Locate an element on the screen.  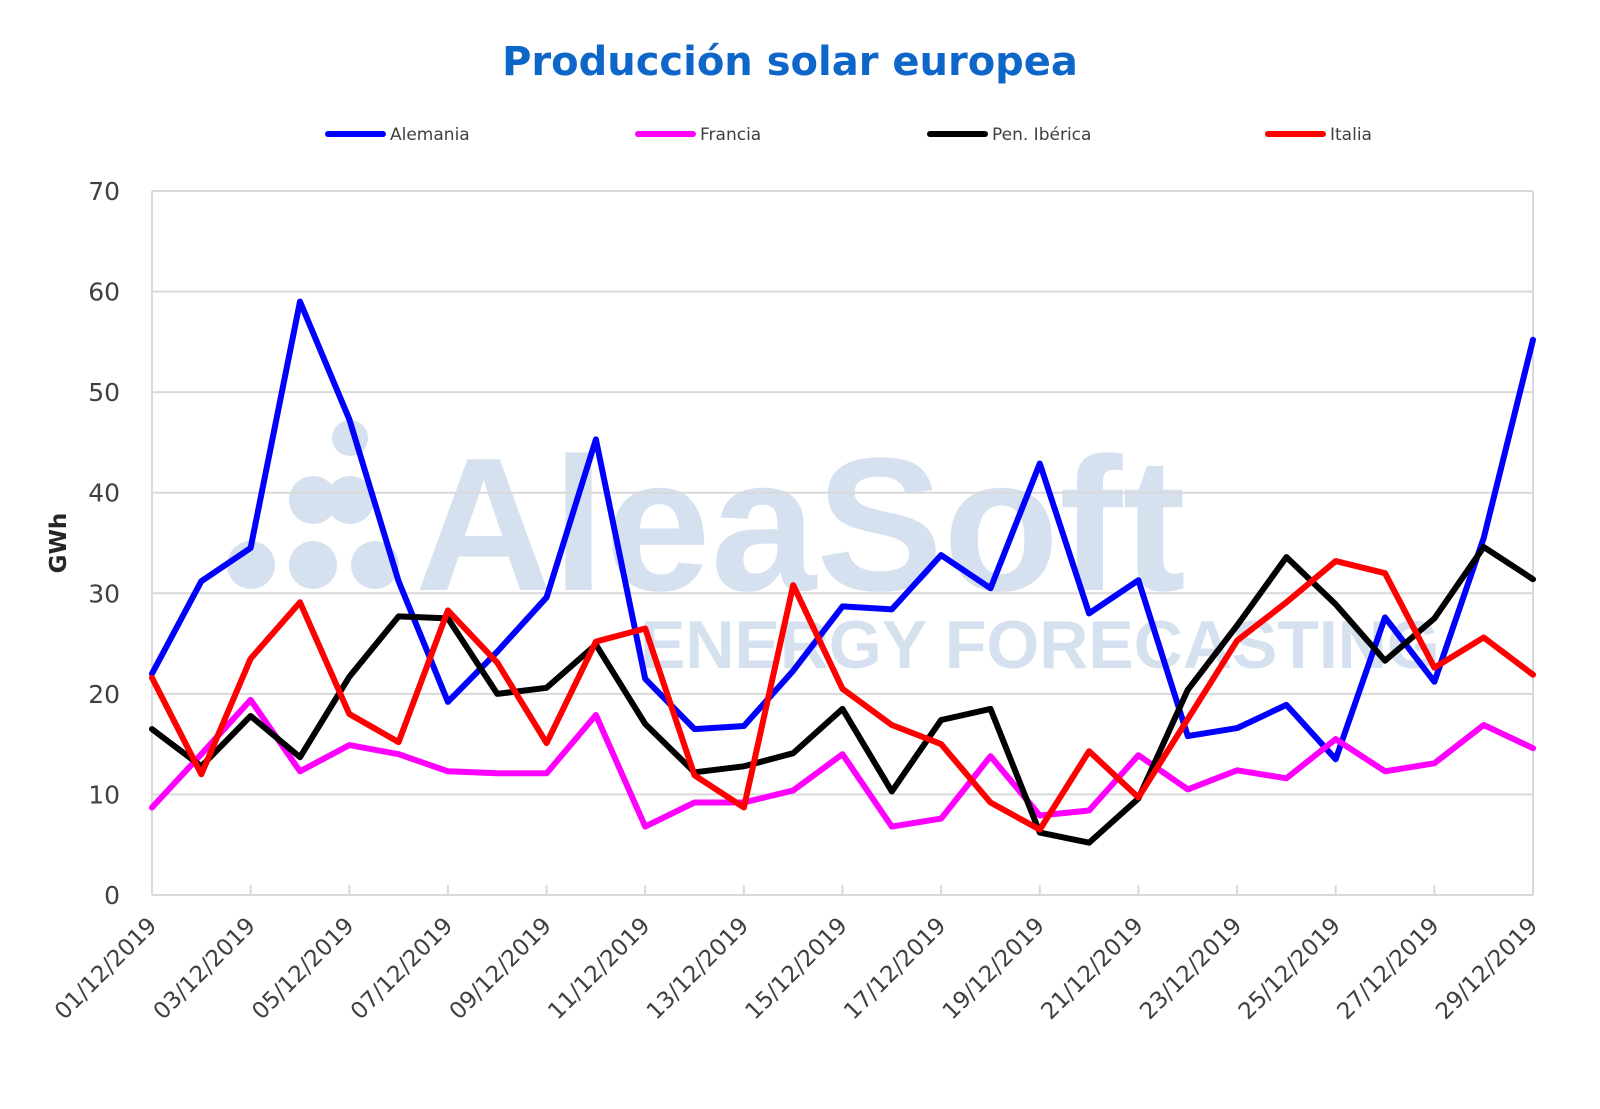
y-tick-label: 20 is located at coordinates (104, 694).